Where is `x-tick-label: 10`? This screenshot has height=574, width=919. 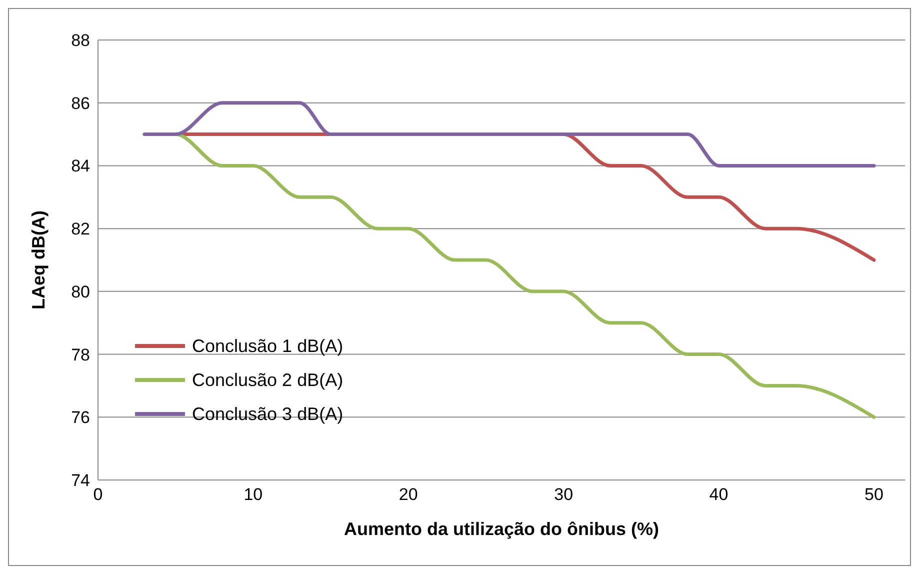 x-tick-label: 10 is located at coordinates (253, 494).